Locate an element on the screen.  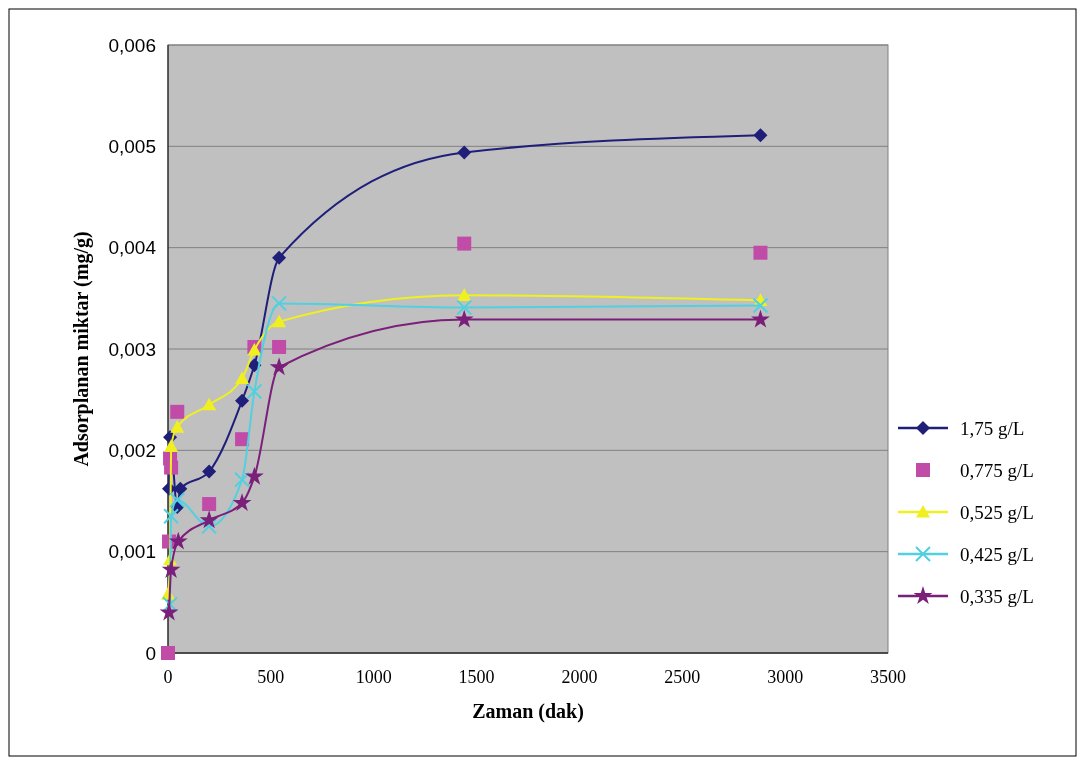
legend-label: 0,525 g/L is located at coordinates (997, 512).